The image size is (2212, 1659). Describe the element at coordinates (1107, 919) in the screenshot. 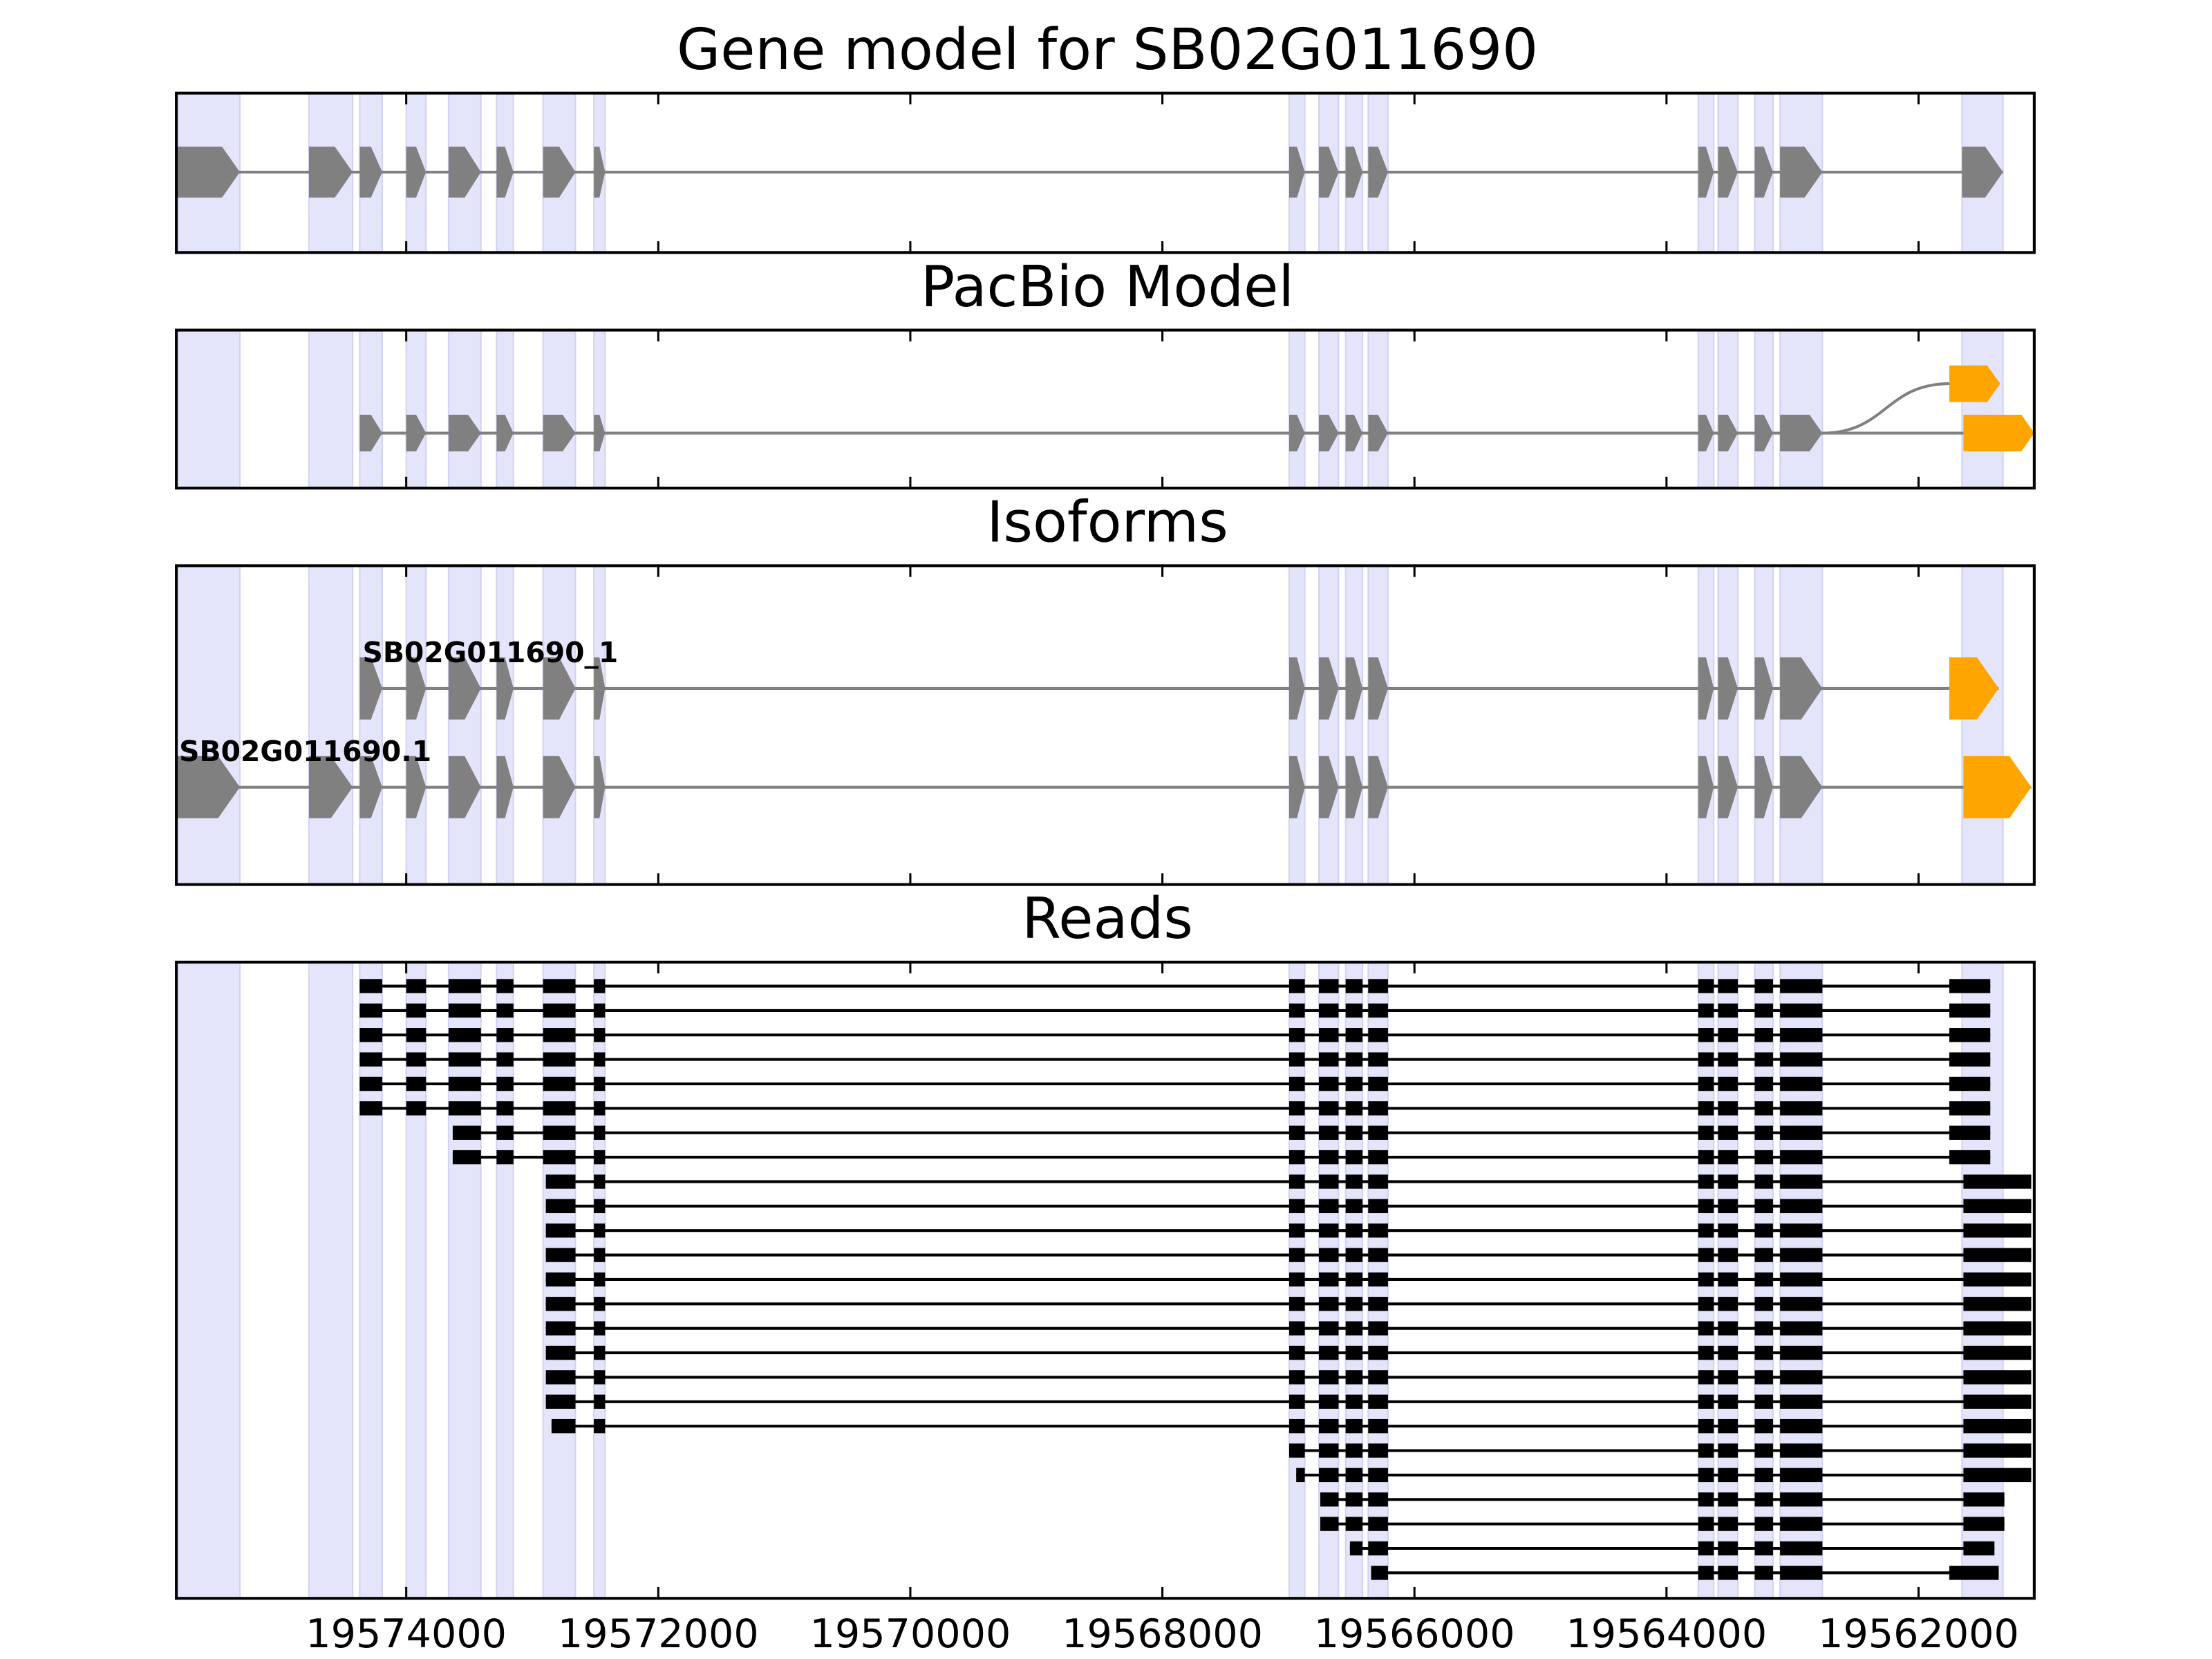

I see `panel-title: Reads` at that location.